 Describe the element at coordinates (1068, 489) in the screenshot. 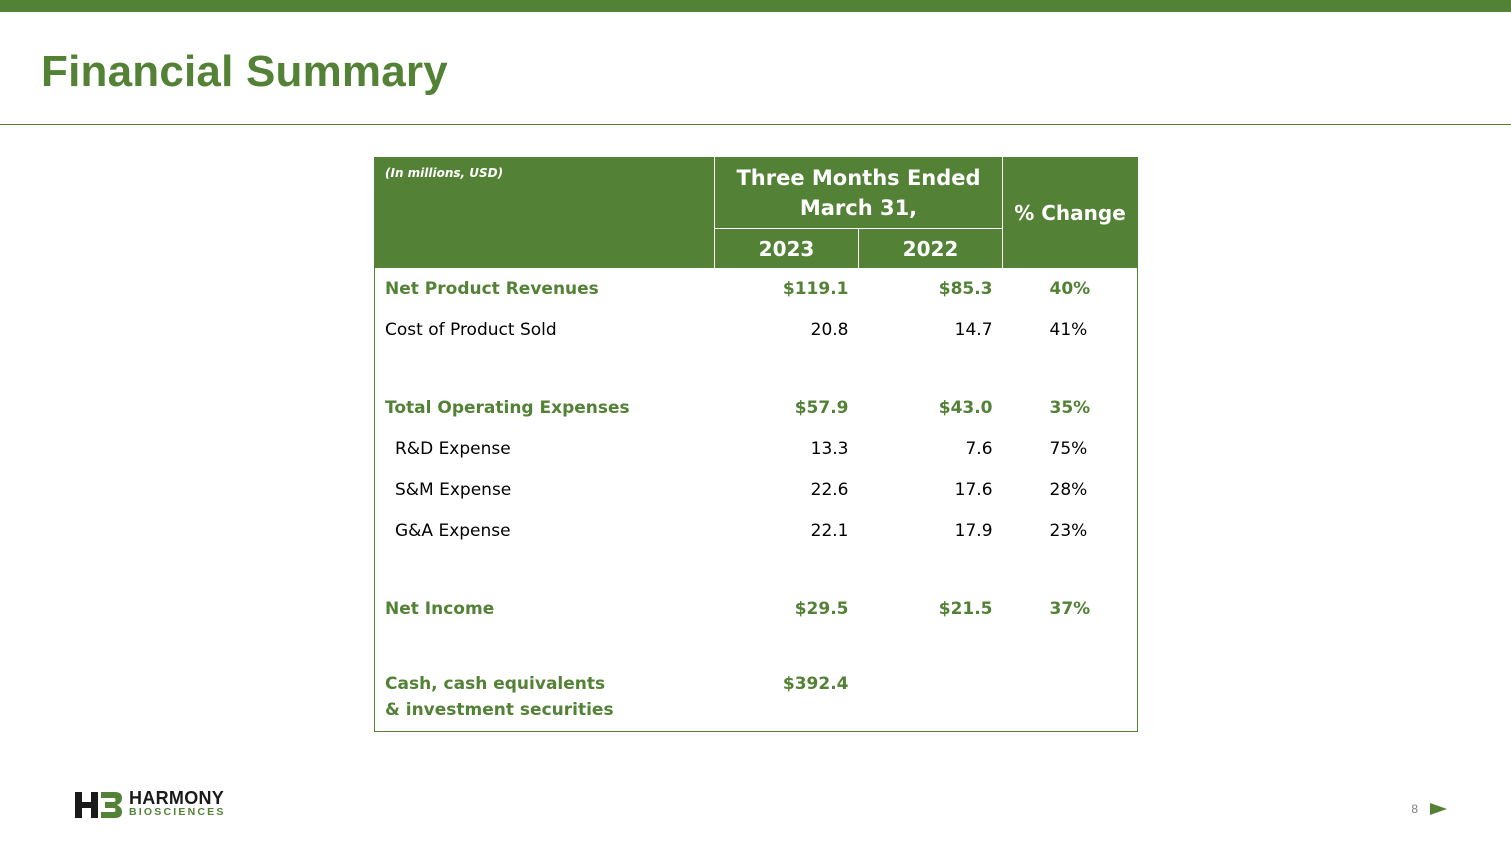

I see `percent-change: 28%` at that location.